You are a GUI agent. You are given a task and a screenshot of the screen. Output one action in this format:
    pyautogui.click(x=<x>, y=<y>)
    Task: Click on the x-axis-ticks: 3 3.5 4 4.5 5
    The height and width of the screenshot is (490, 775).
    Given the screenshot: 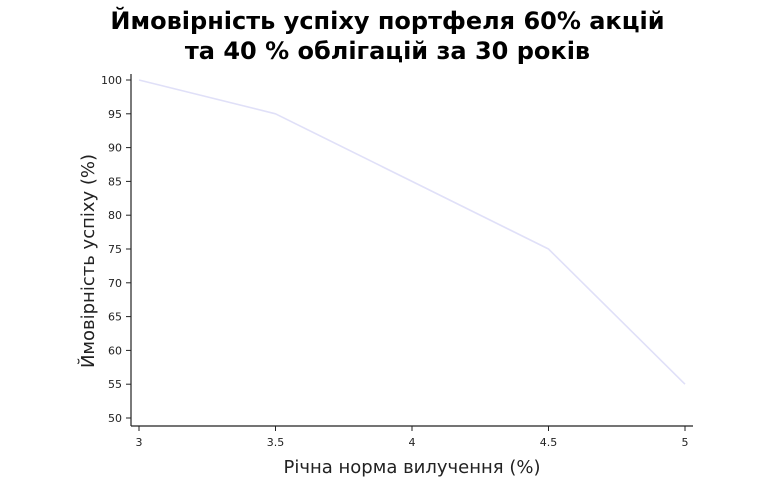 What is the action you would take?
    pyautogui.click(x=412, y=437)
    